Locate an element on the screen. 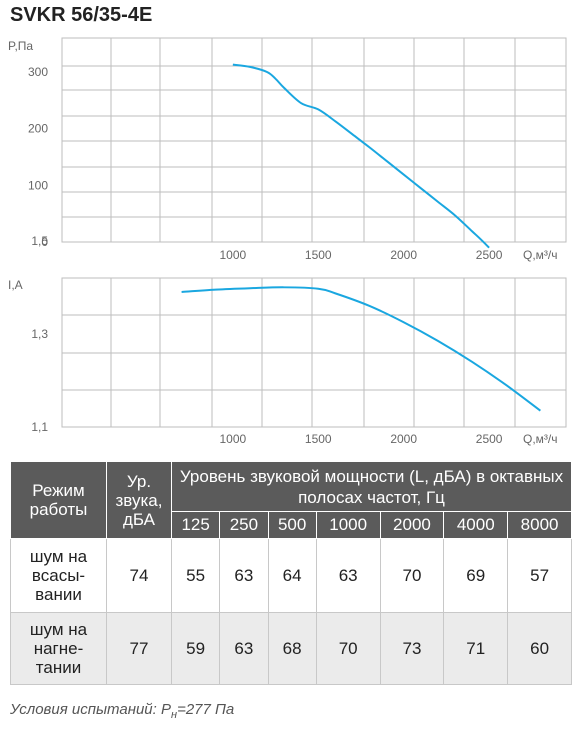 This screenshot has height=729, width=580. table-row: шум на всасы-вании 74 55 63 64 63 70 69 57 is located at coordinates (291, 575).